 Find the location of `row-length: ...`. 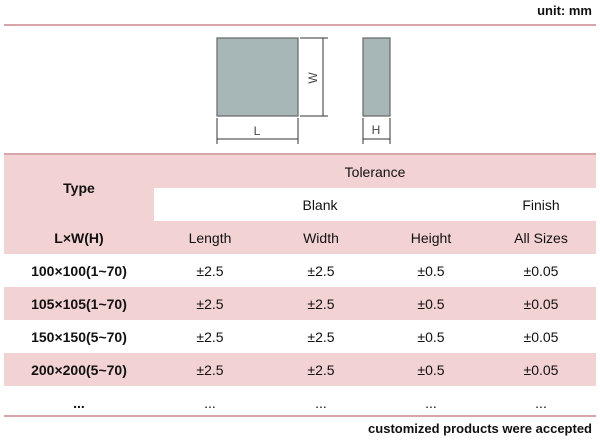

row-length: ... is located at coordinates (210, 402).